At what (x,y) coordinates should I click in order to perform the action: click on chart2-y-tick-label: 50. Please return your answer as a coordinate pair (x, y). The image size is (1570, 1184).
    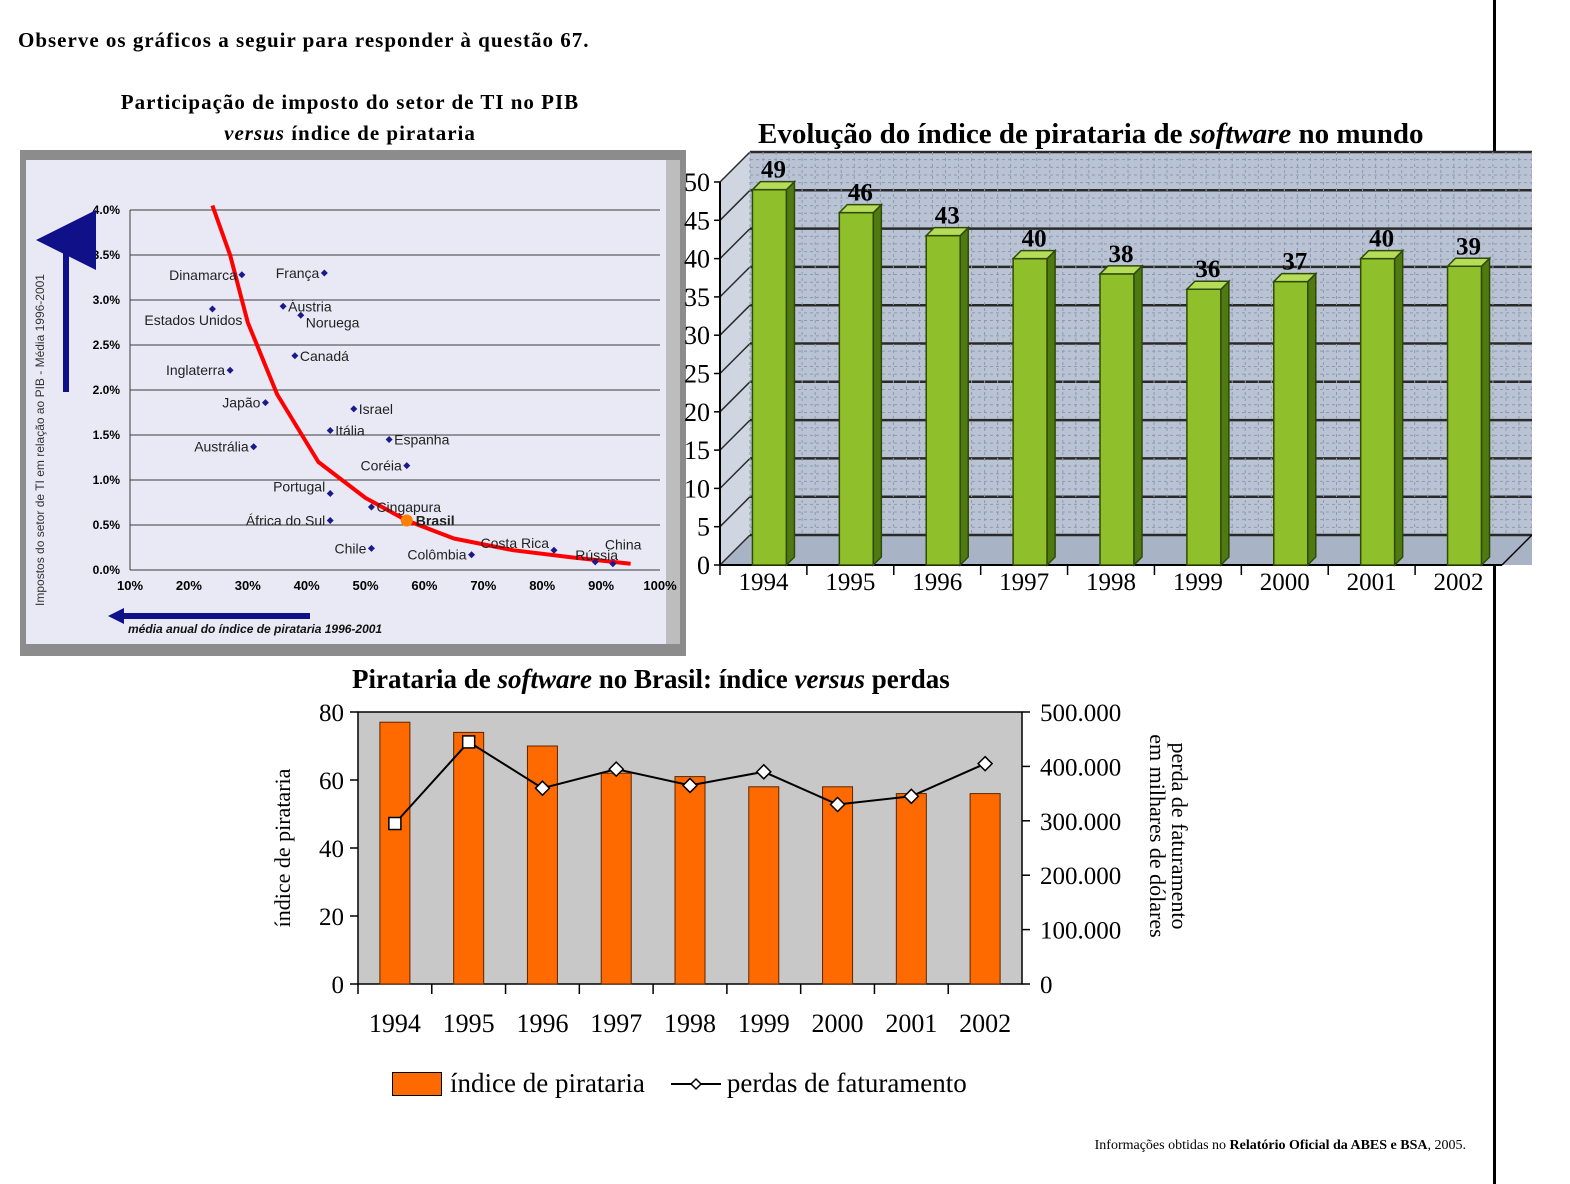
    Looking at the image, I should click on (697, 182).